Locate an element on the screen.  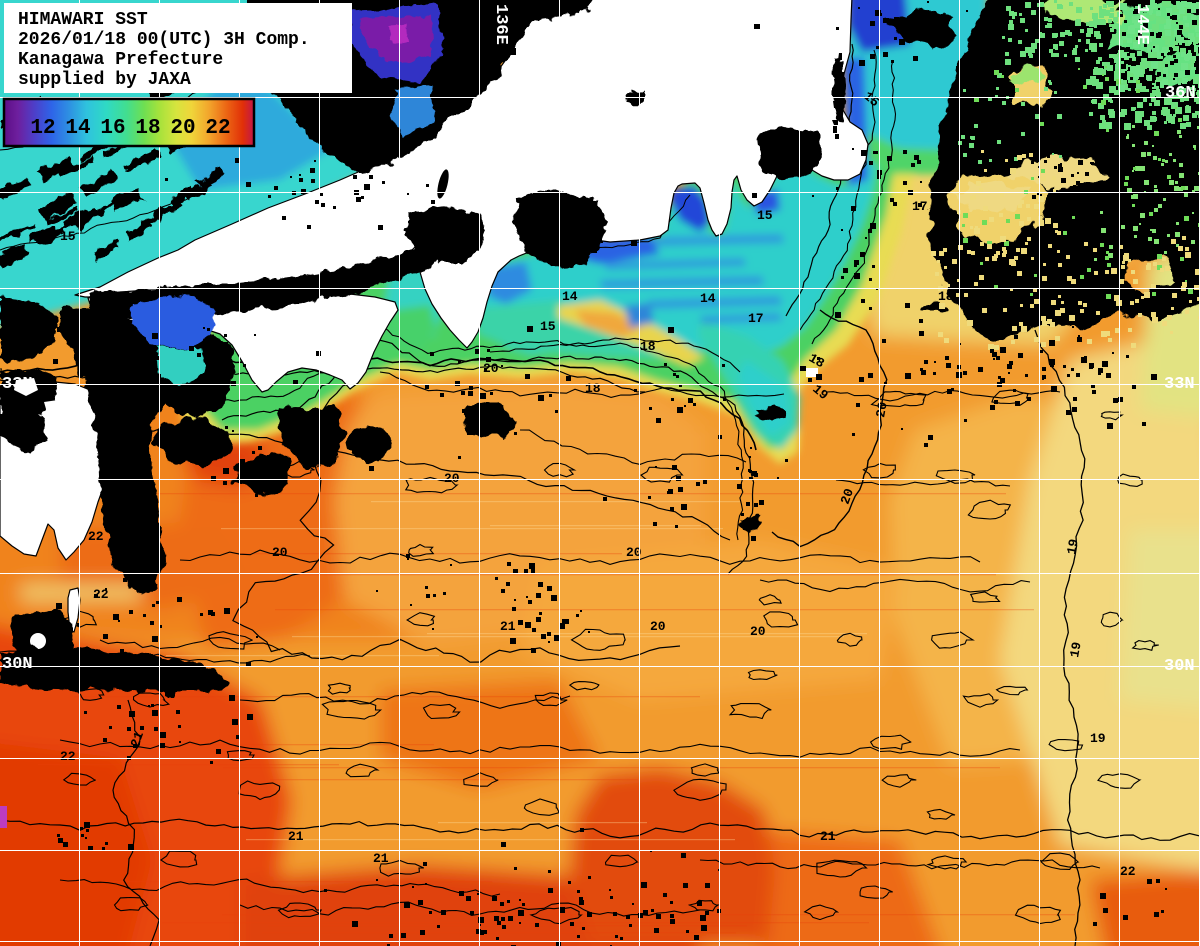
svg-text: HIMAWARI SST is located at coordinates (83, 20).